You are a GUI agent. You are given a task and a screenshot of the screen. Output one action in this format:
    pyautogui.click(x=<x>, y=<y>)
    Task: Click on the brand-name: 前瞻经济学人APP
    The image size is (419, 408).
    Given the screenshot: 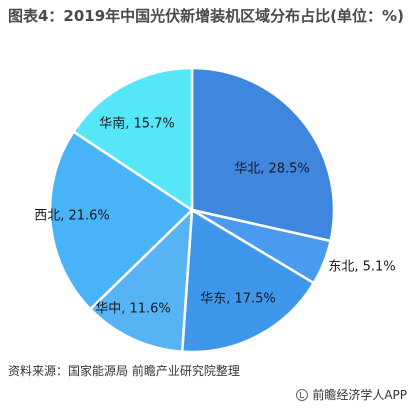 What is the action you would take?
    pyautogui.click(x=359, y=395)
    